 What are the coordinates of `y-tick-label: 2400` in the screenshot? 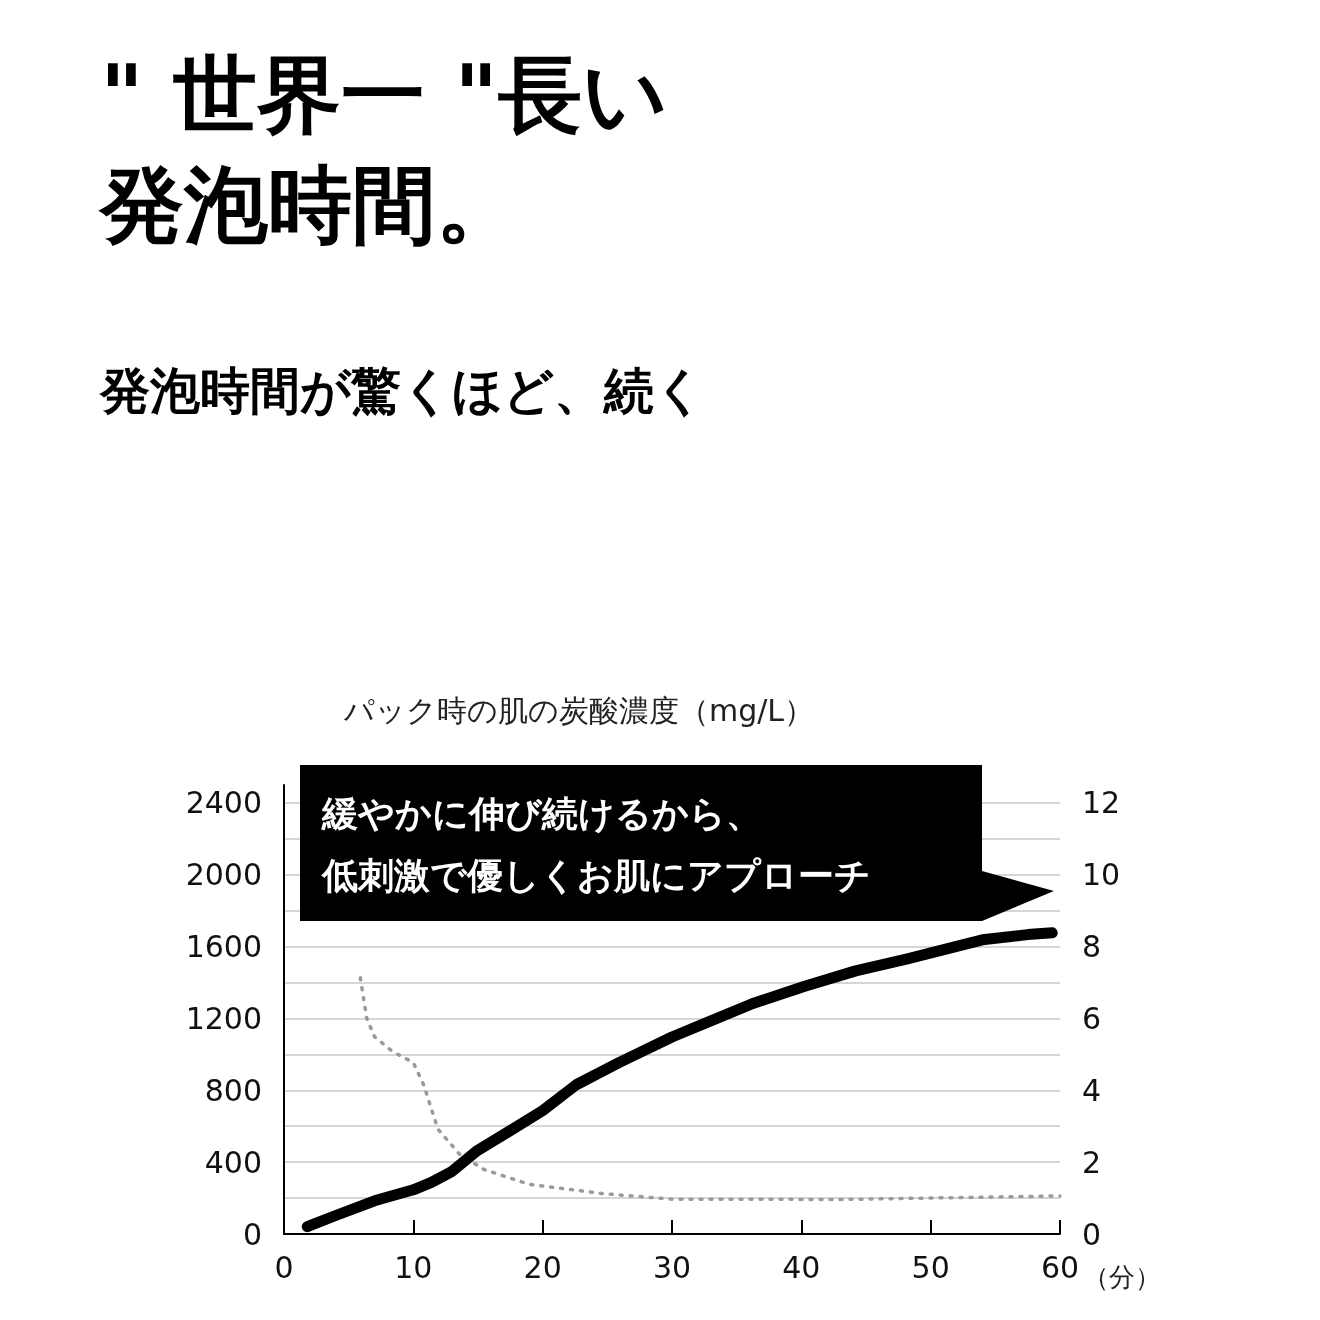 It's located at (223, 803).